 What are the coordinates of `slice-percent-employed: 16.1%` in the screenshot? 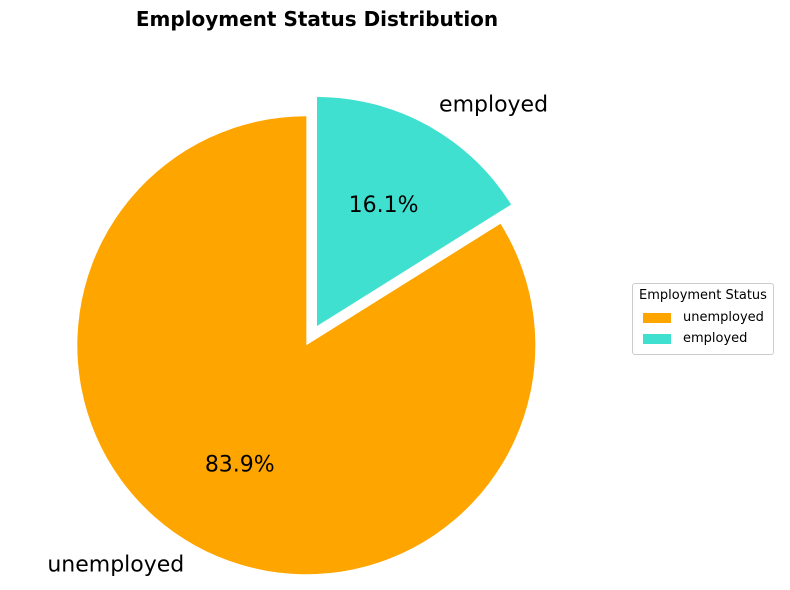 It's located at (384, 205).